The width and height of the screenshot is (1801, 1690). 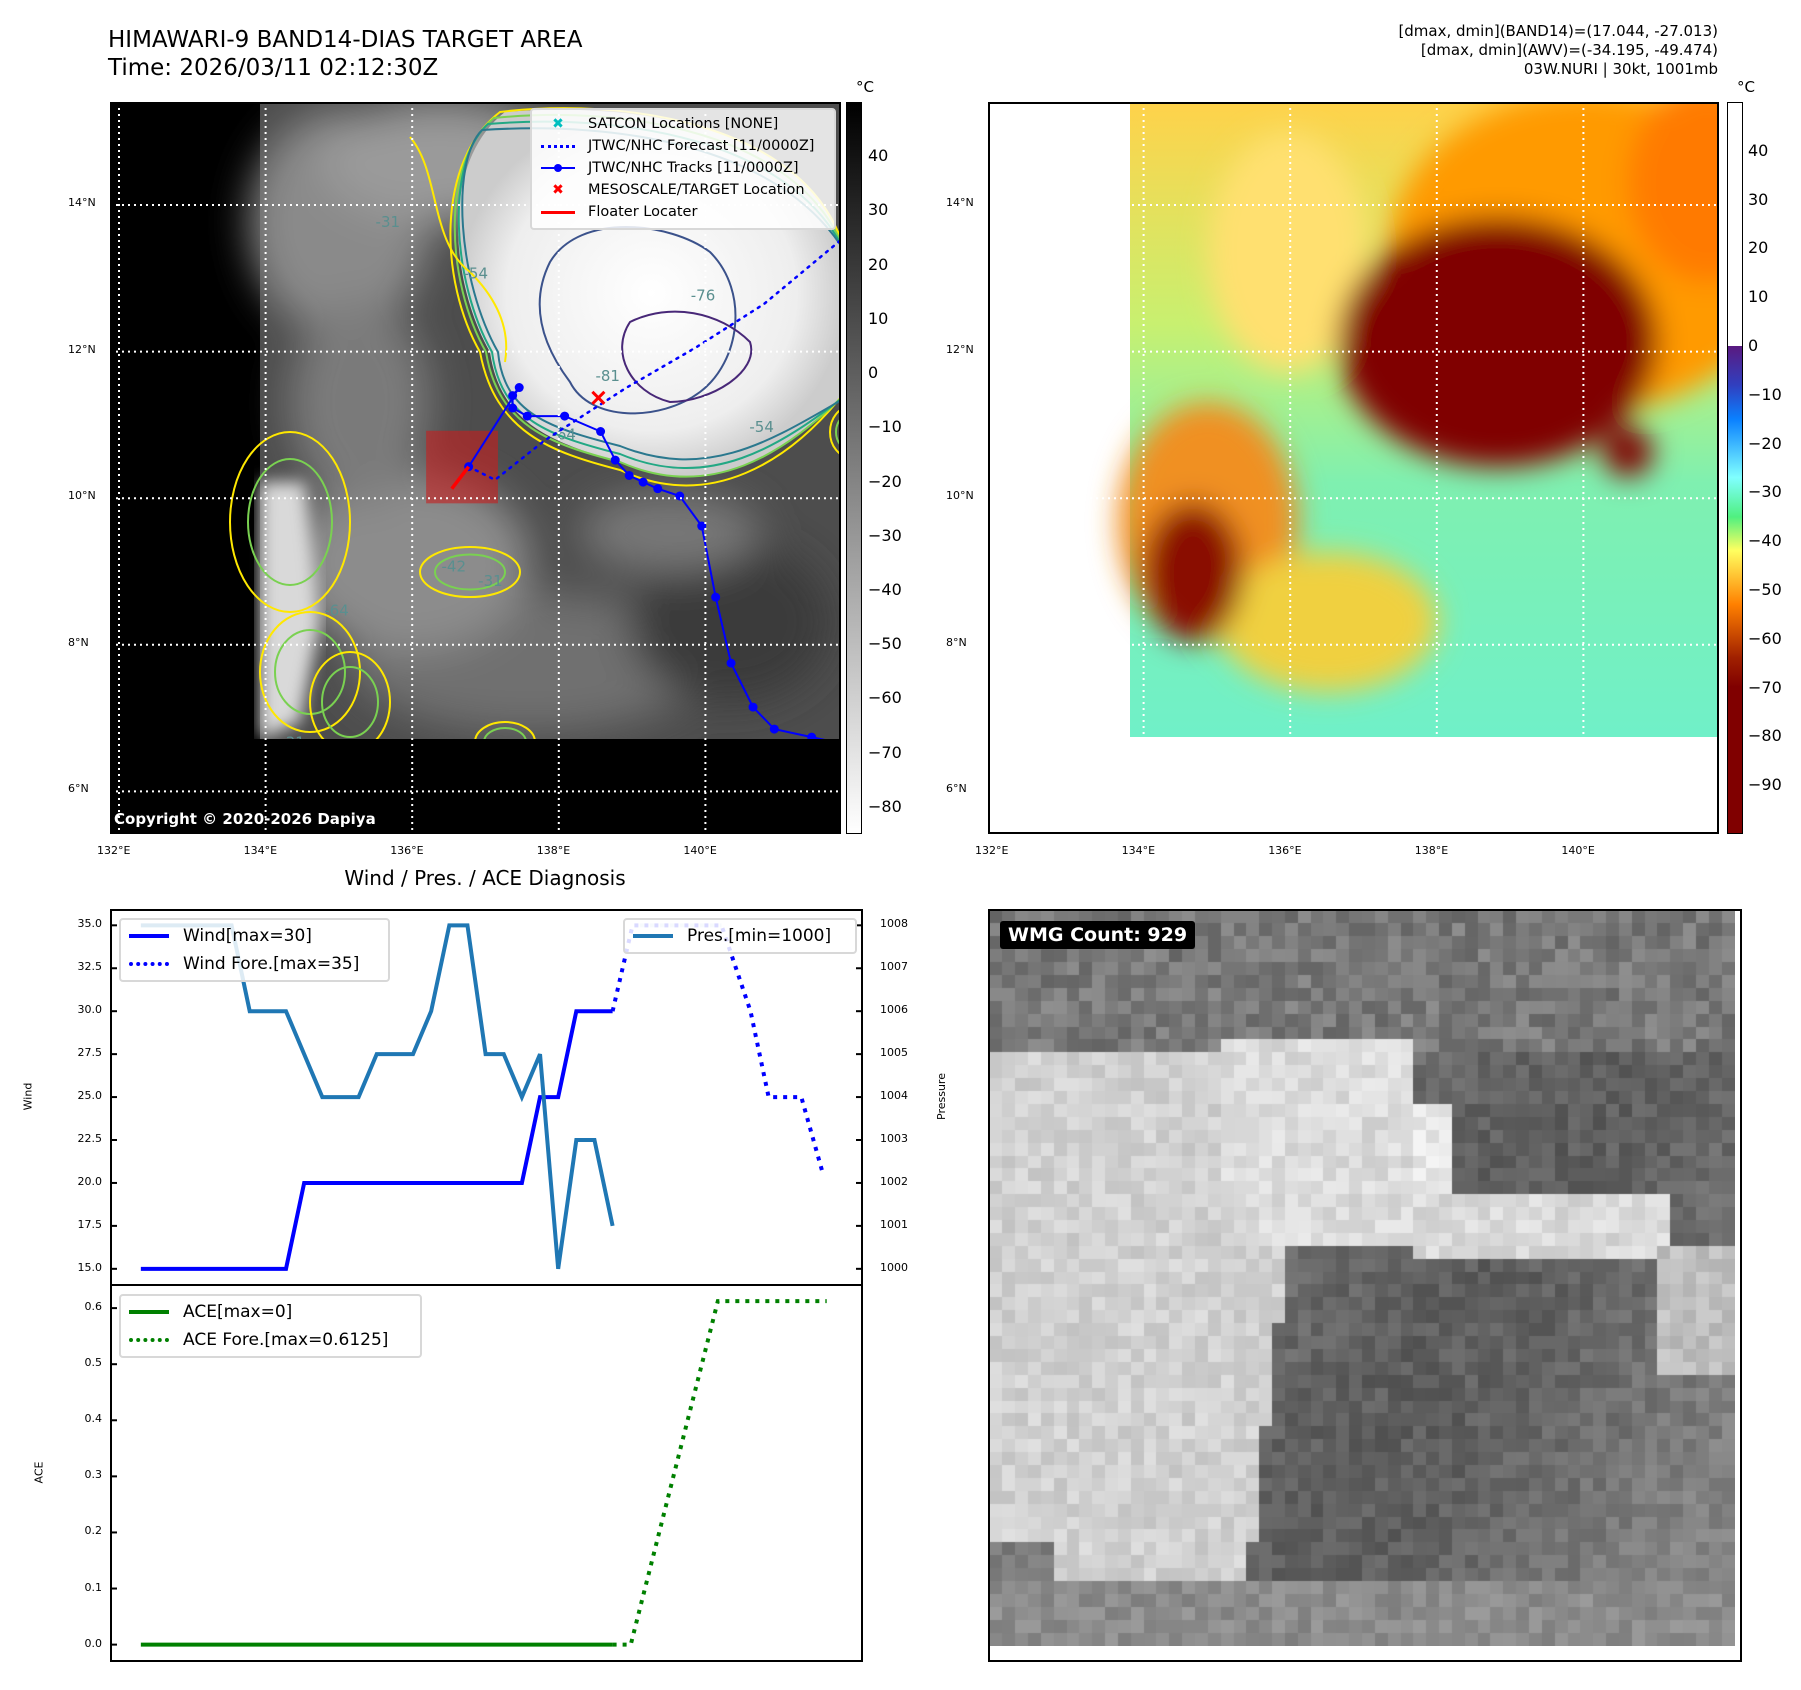 What do you see at coordinates (114, 850) in the screenshot?
I see `lon-tick-label: 132°E` at bounding box center [114, 850].